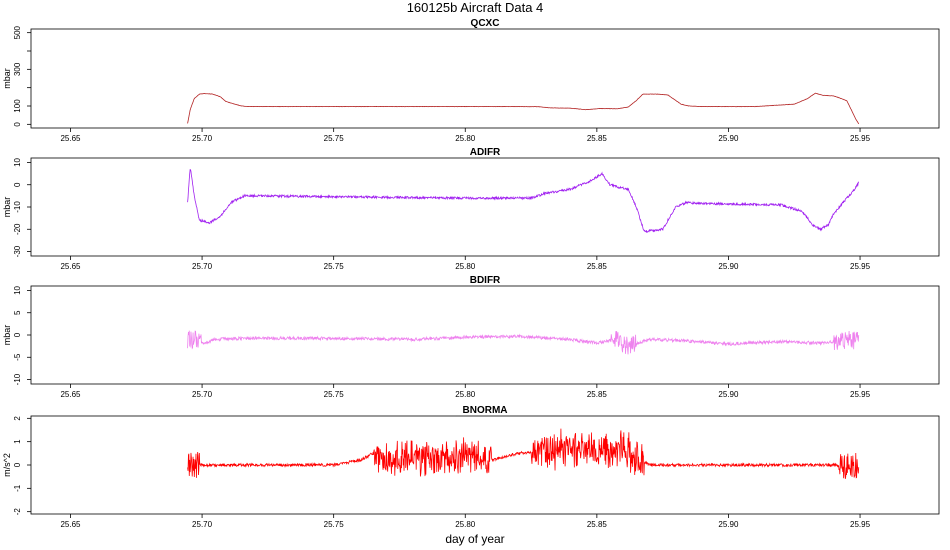 The height and width of the screenshot is (550, 950). I want to click on y-tick-label: 1, so click(17, 441).